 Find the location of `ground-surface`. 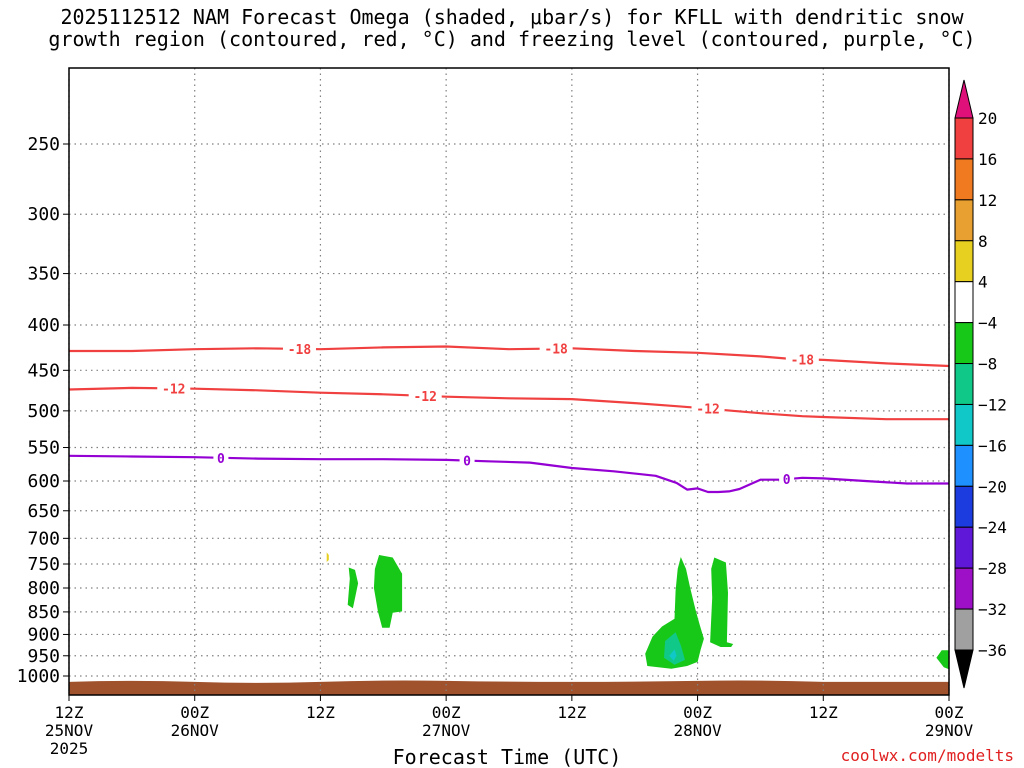

ground-surface is located at coordinates (509, 687).